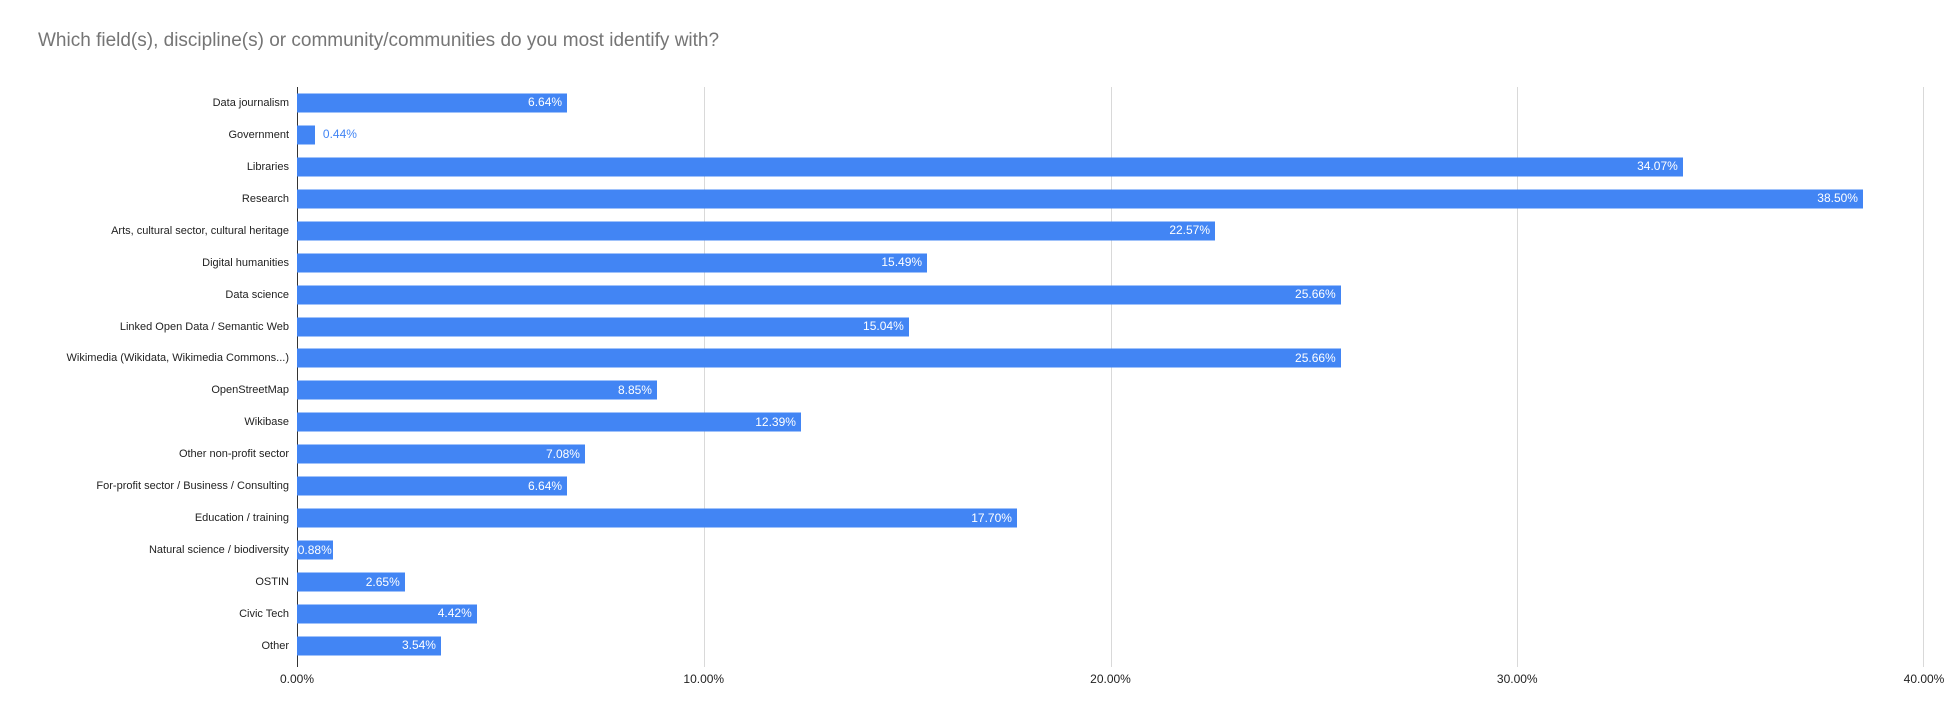  Describe the element at coordinates (369, 646) in the screenshot. I see `bar: 3.54%` at that location.